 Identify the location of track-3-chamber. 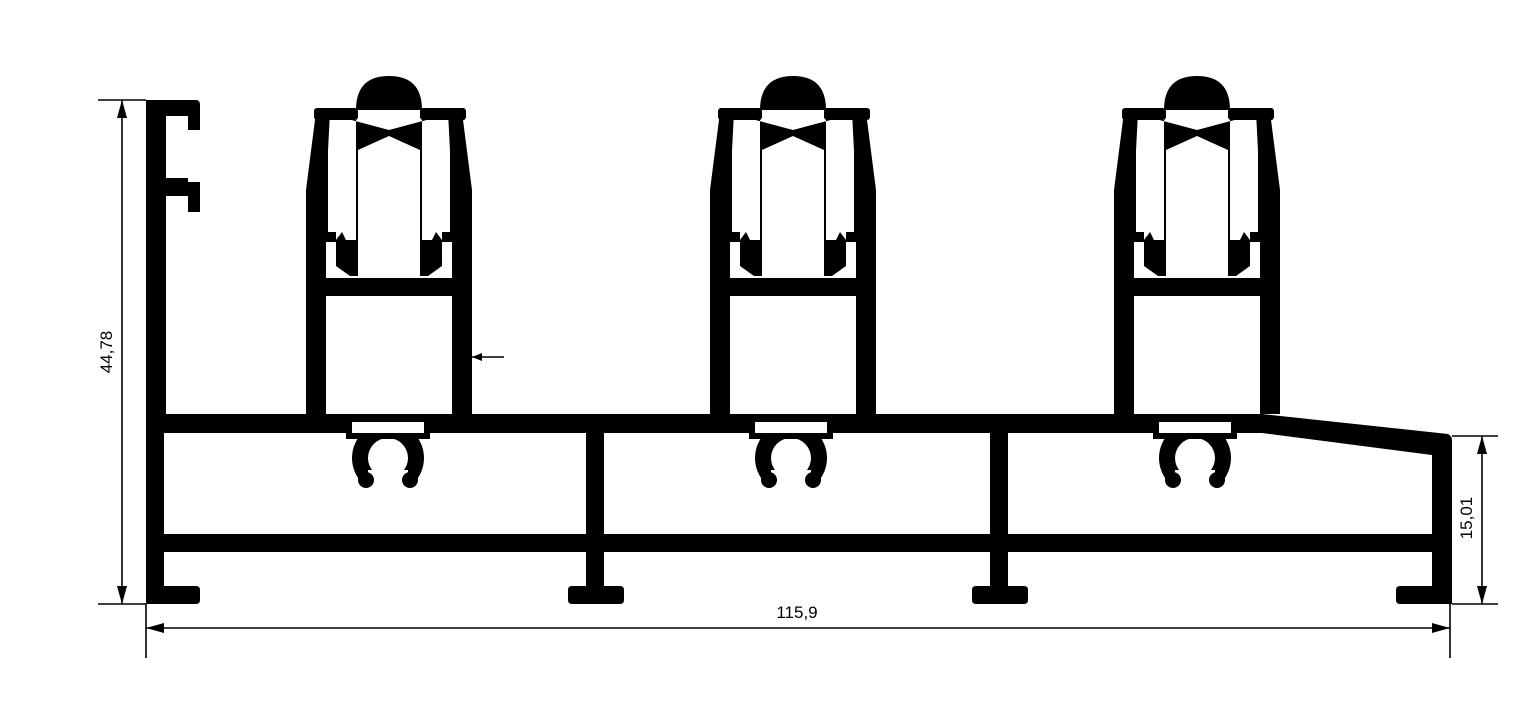
(1197, 355).